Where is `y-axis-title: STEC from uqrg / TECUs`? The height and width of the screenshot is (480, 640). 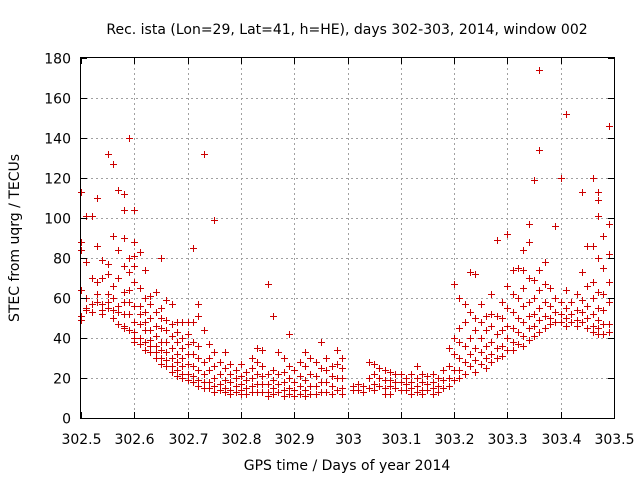 y-axis-title: STEC from uqrg / TECUs is located at coordinates (15, 238).